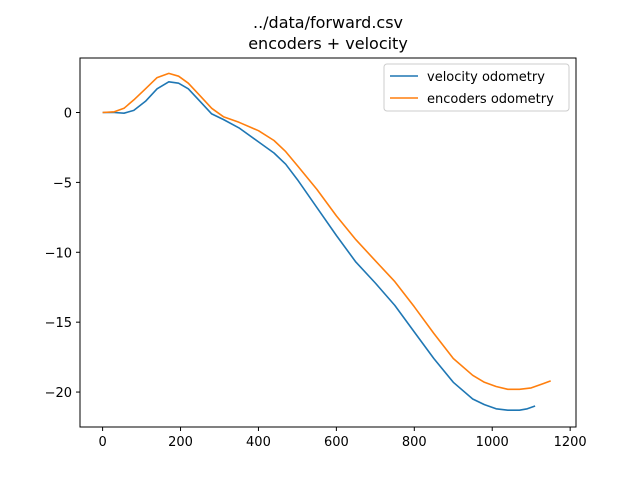 The width and height of the screenshot is (640, 480). What do you see at coordinates (68, 114) in the screenshot?
I see `y-tick-label: 0` at bounding box center [68, 114].